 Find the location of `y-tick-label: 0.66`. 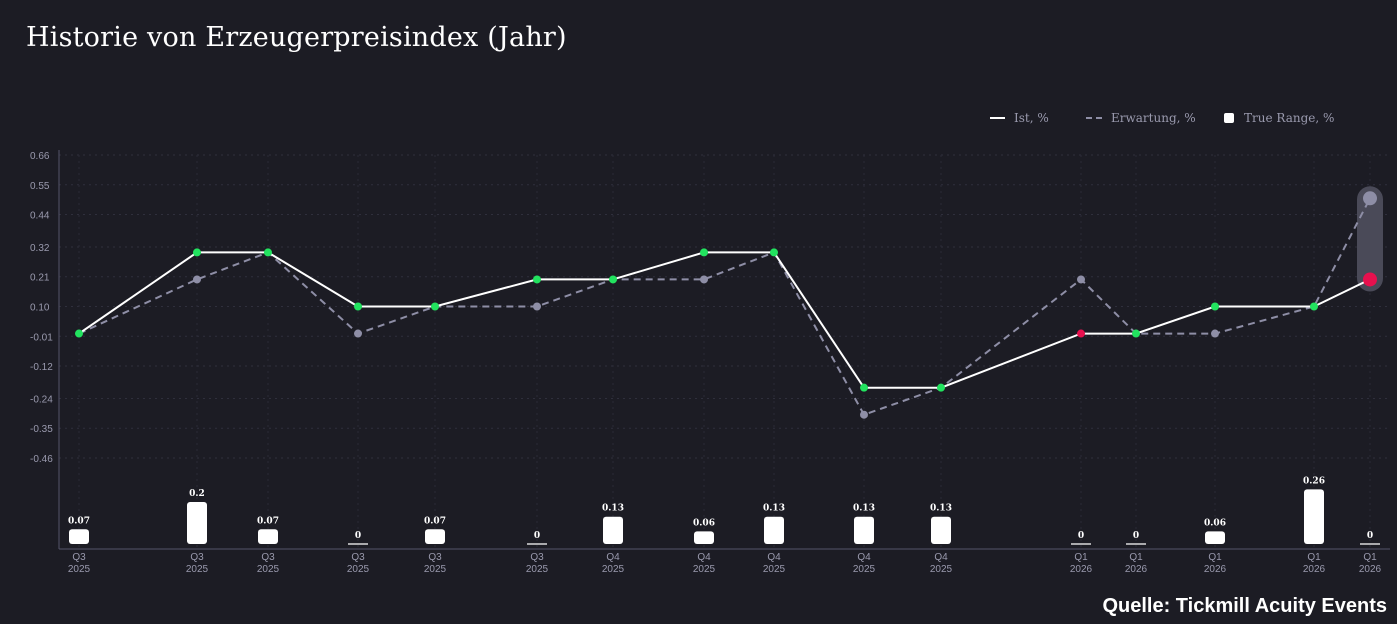

y-tick-label: 0.66 is located at coordinates (40, 156).